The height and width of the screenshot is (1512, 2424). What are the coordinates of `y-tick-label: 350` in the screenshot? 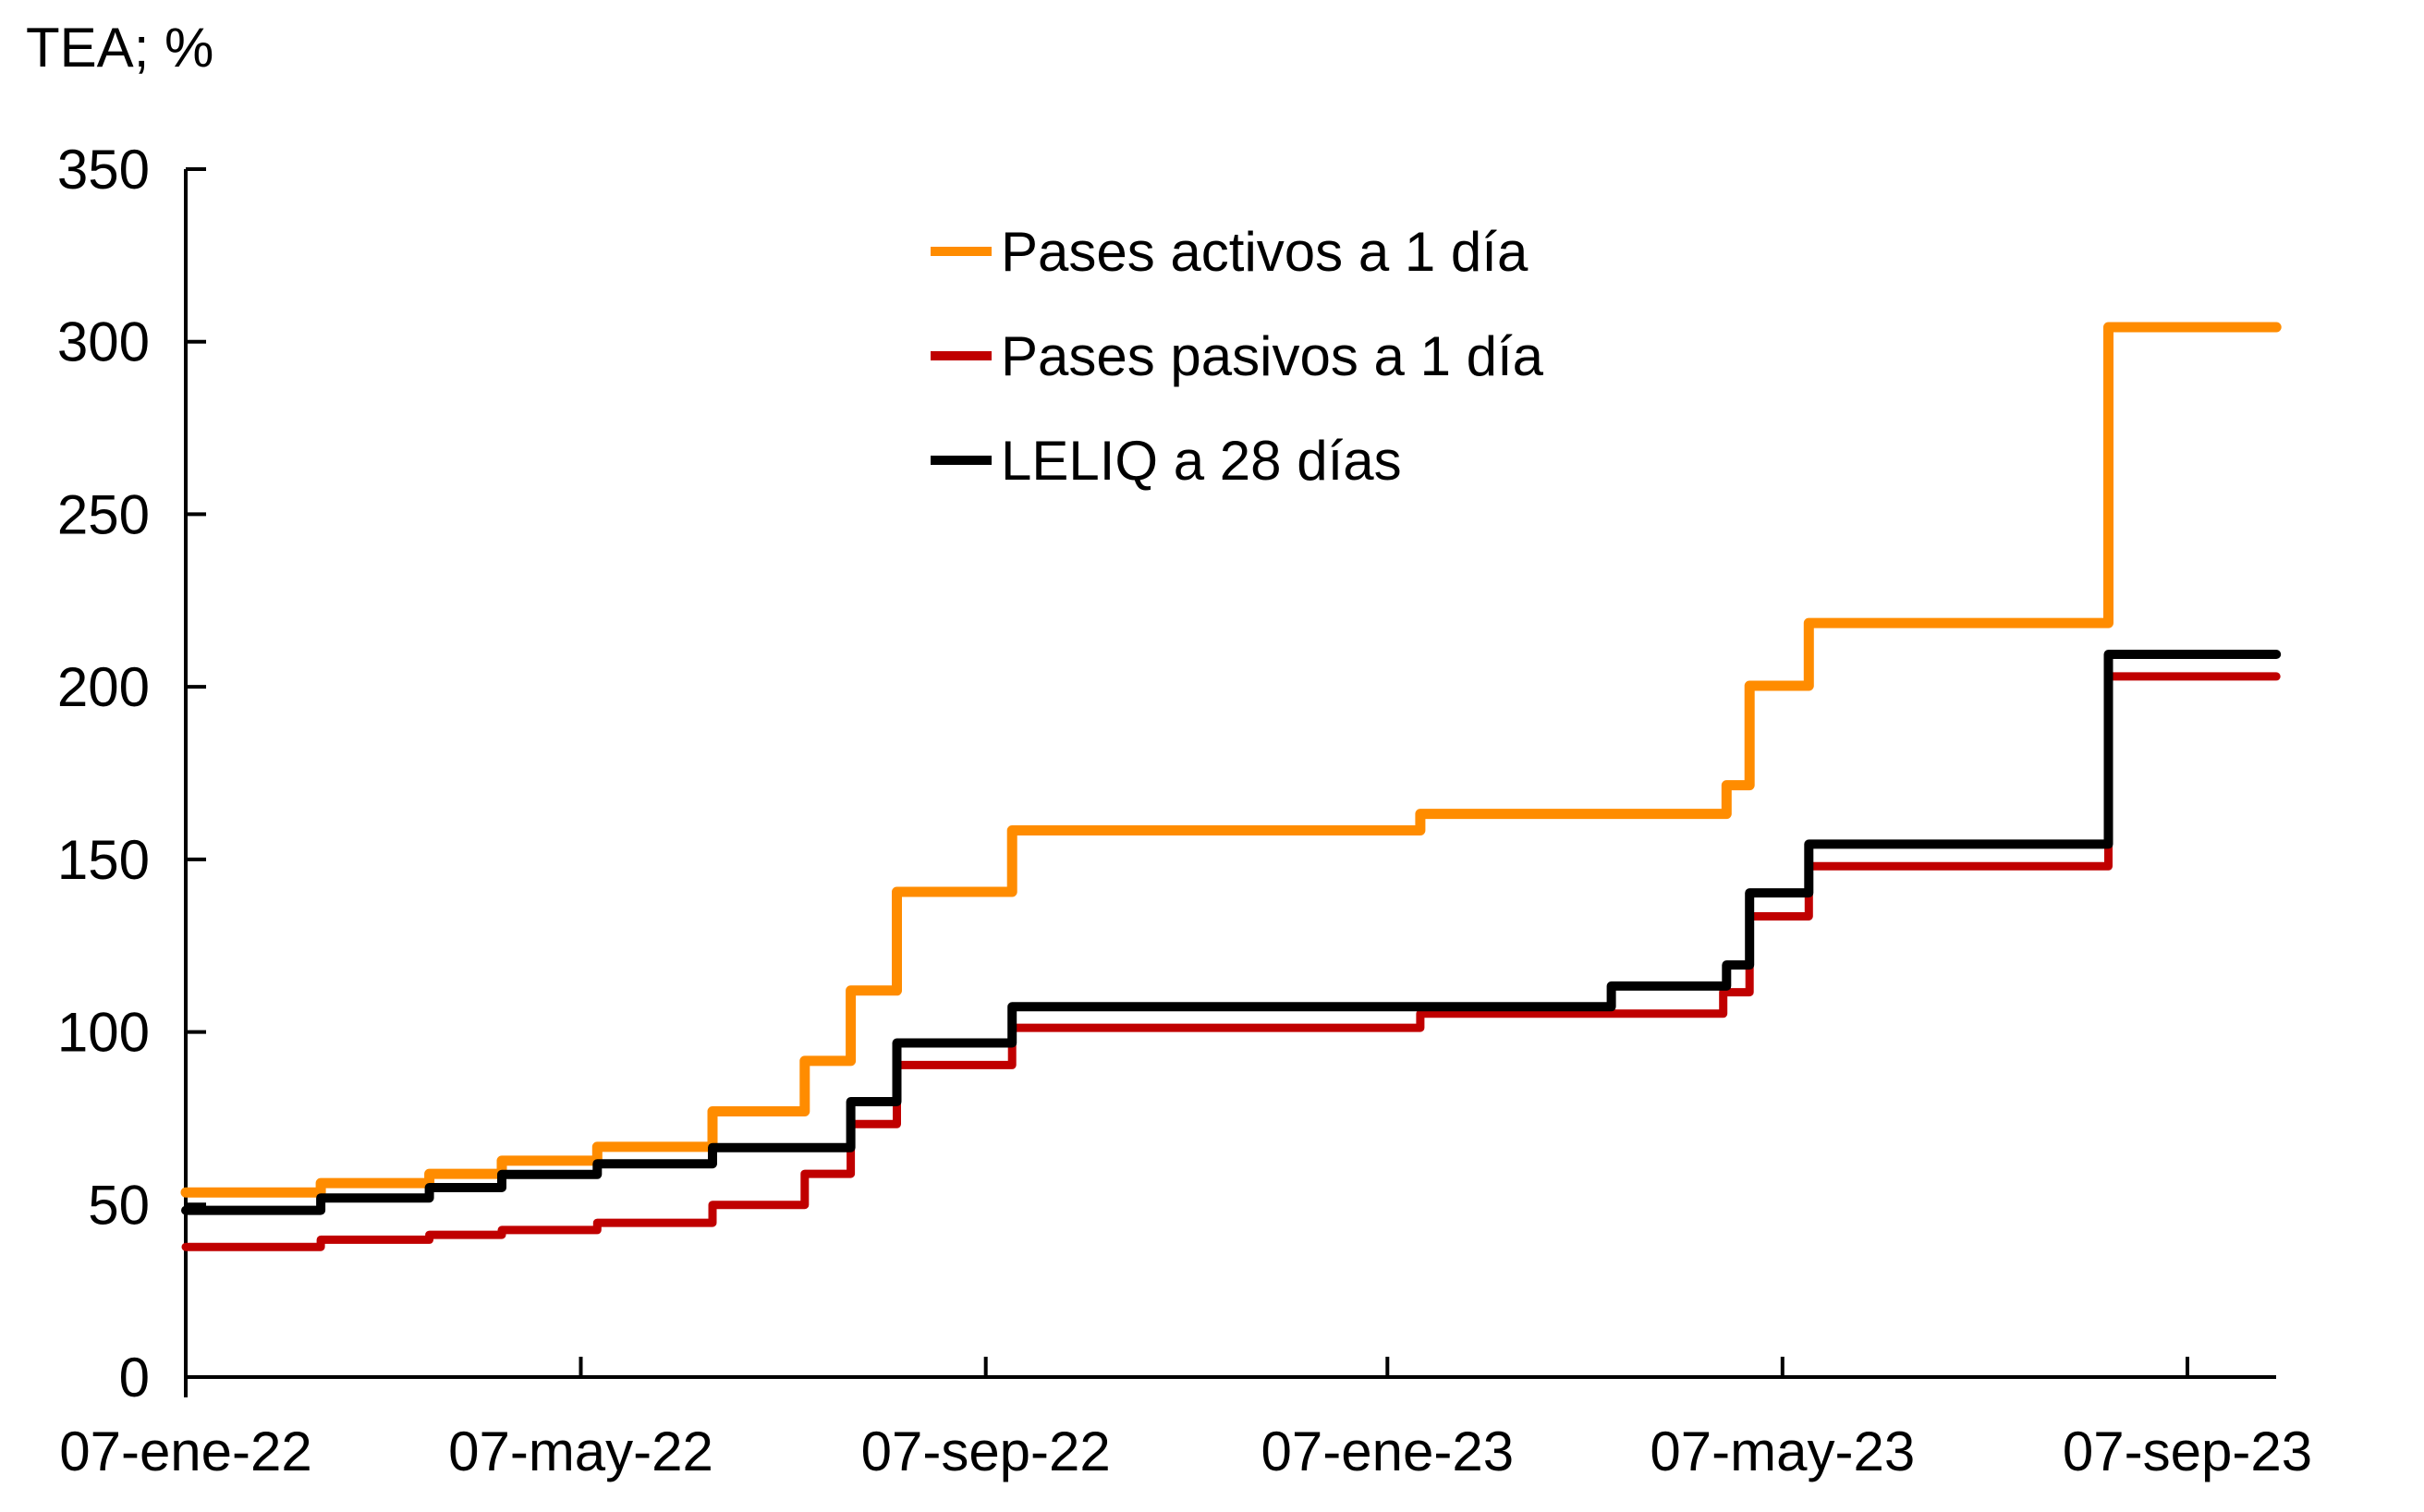 It's located at (103, 170).